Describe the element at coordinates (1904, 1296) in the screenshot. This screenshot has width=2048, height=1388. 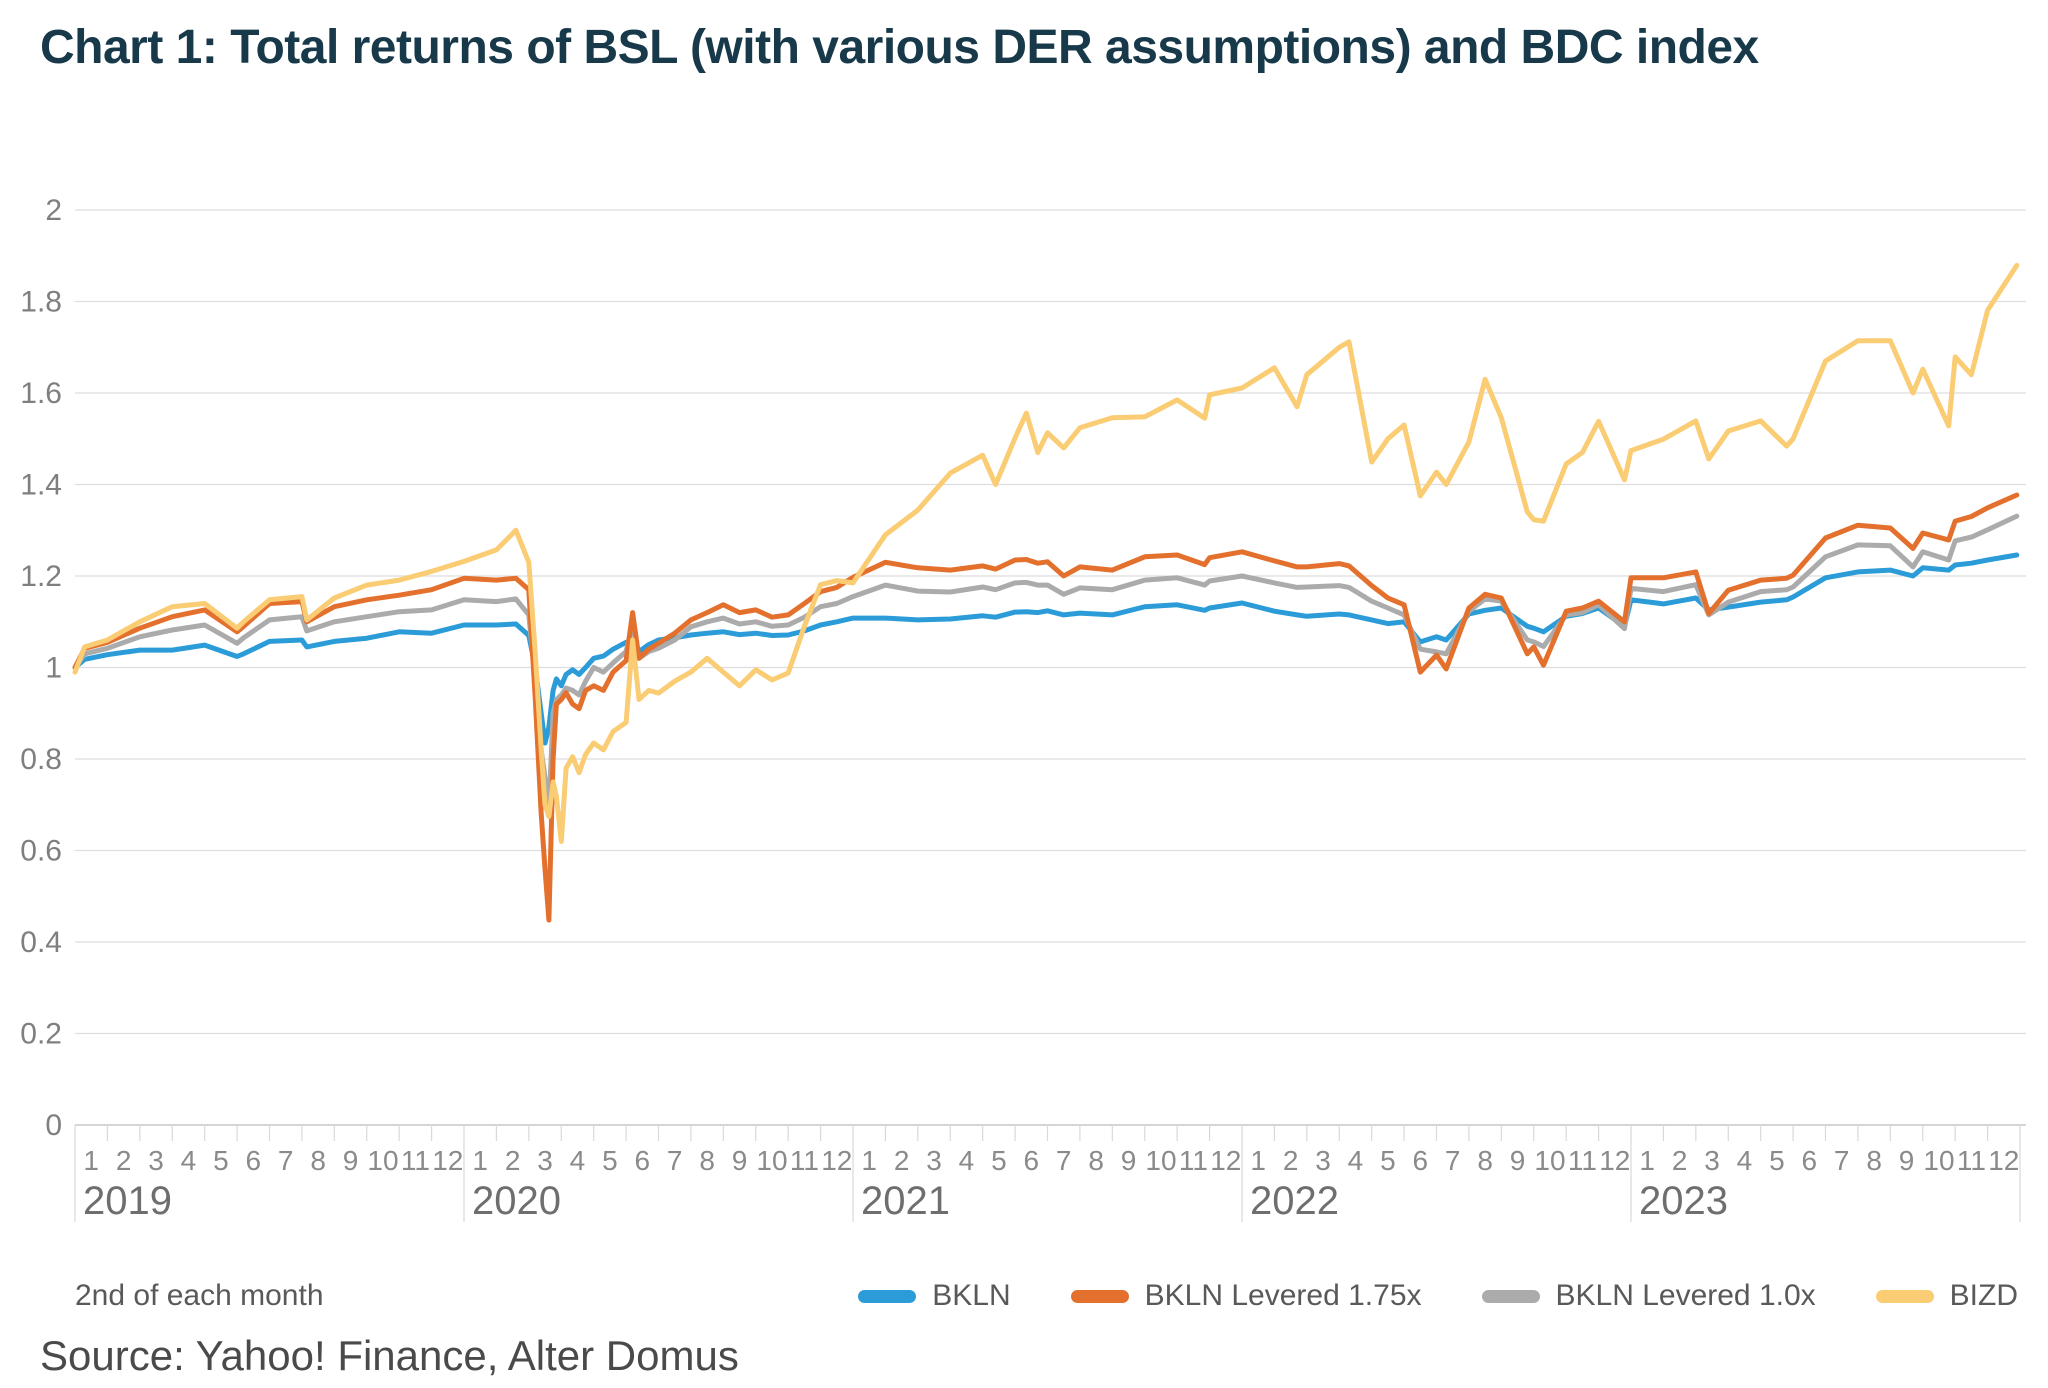
I see `legend-swatch-bizd-icon` at that location.